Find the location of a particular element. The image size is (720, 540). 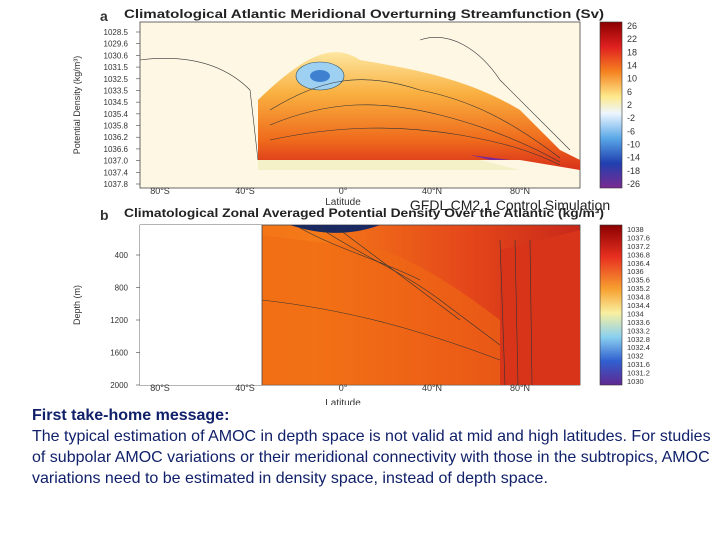

colorbar-label: -10 is located at coordinates (633, 145).